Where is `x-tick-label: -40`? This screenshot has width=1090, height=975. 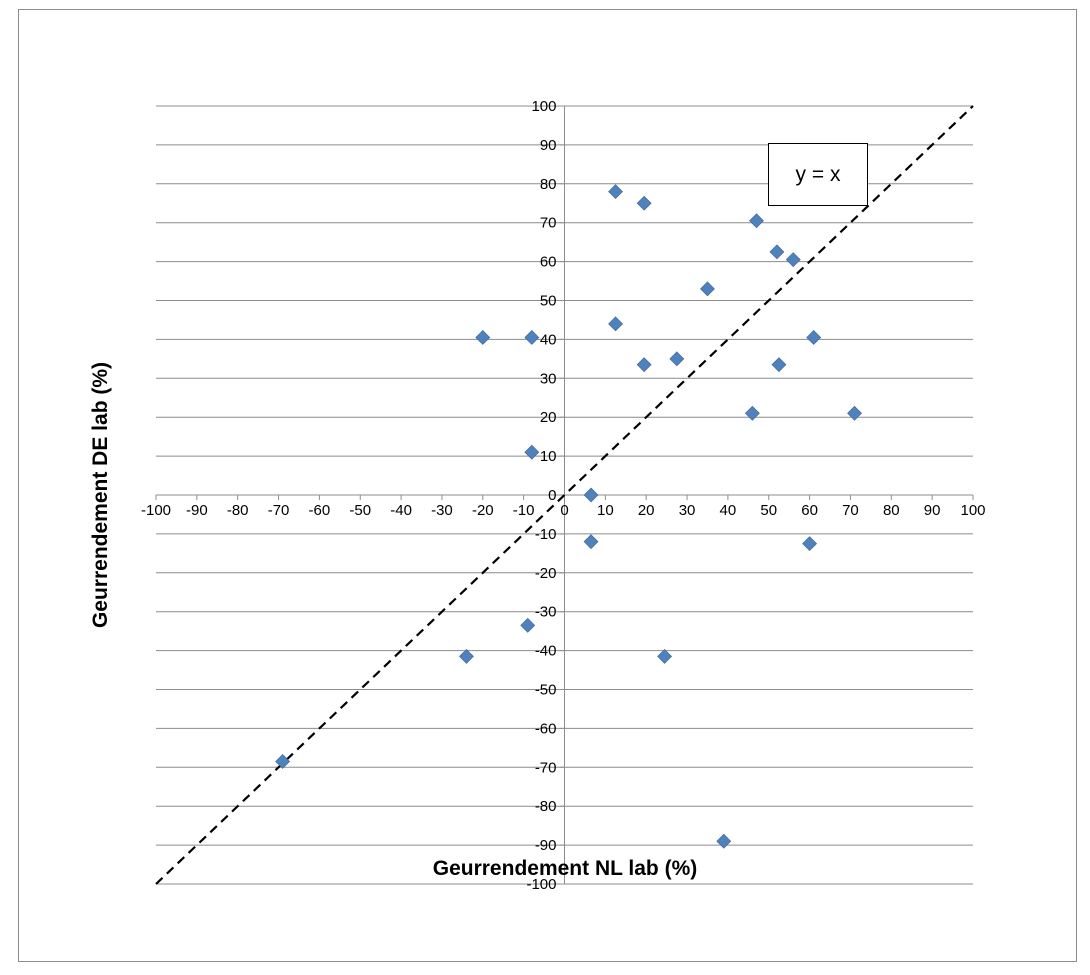 x-tick-label: -40 is located at coordinates (401, 510).